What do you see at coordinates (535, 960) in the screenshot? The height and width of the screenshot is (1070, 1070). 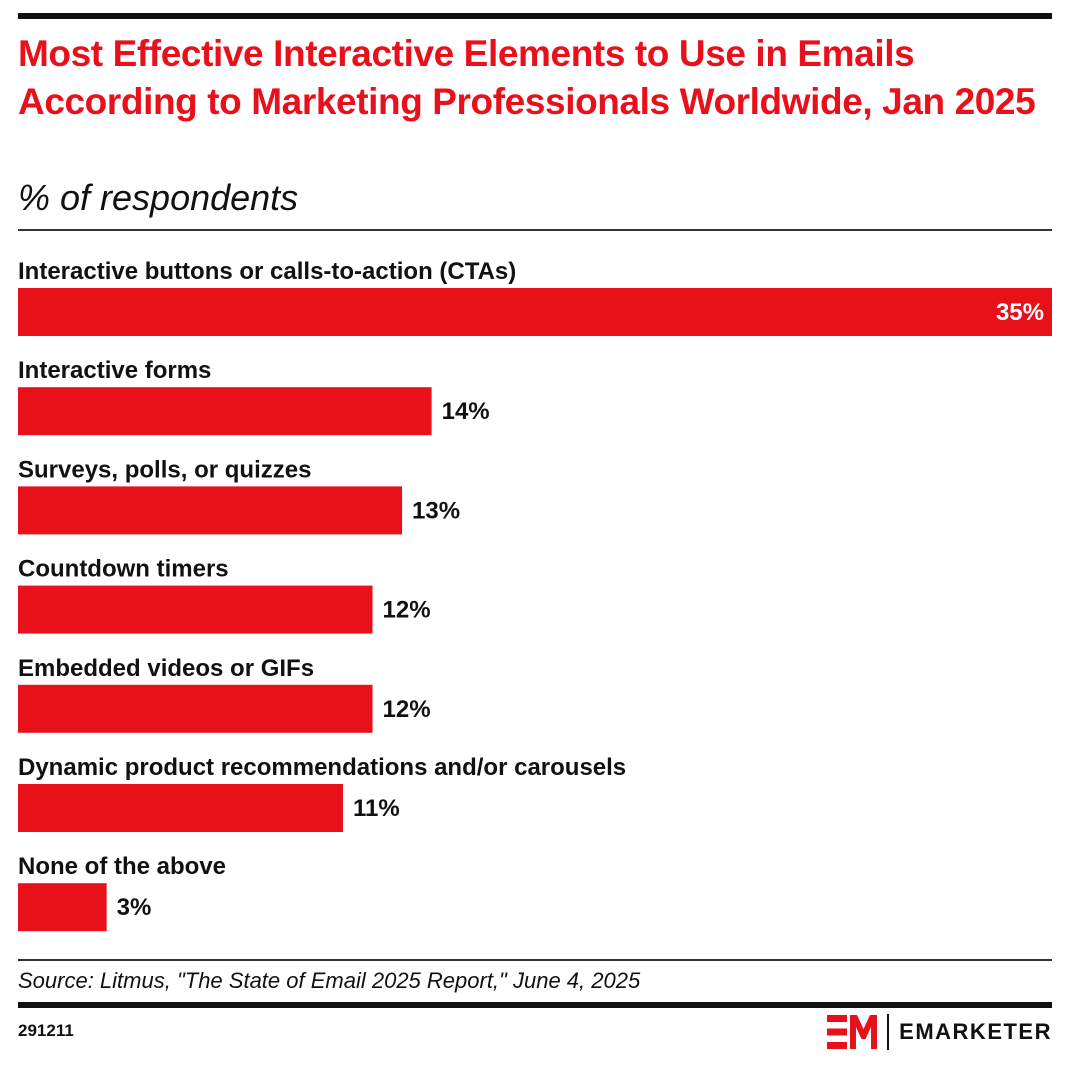 I see `source-rule` at bounding box center [535, 960].